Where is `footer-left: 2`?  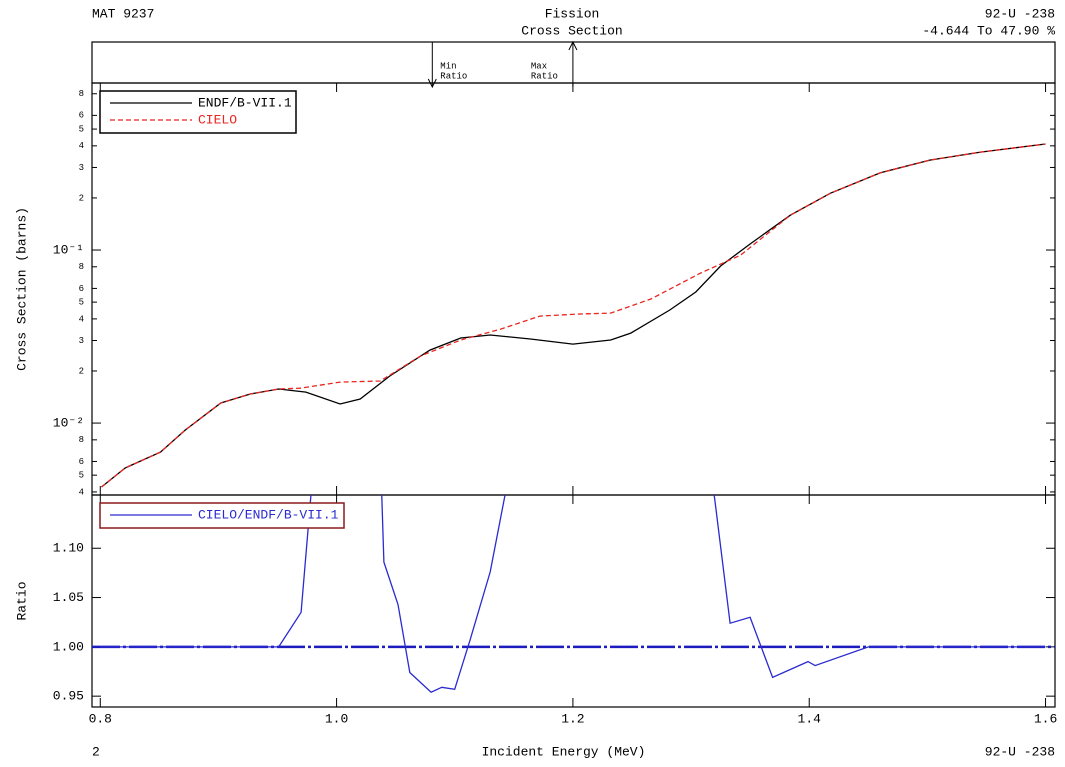 footer-left: 2 is located at coordinates (96, 751).